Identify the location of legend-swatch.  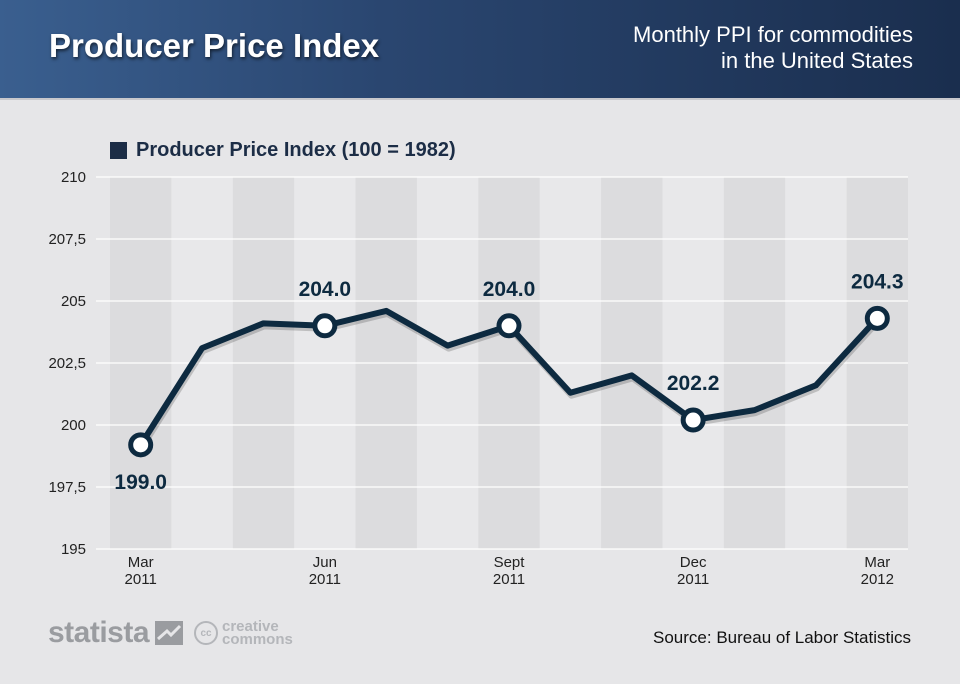
(118, 150).